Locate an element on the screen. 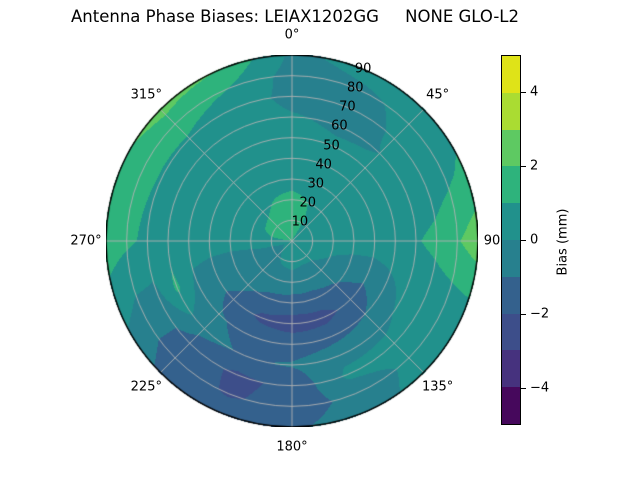 Image resolution: width=640 pixels, height=480 pixels. angle-label-180: 180° is located at coordinates (292, 447).